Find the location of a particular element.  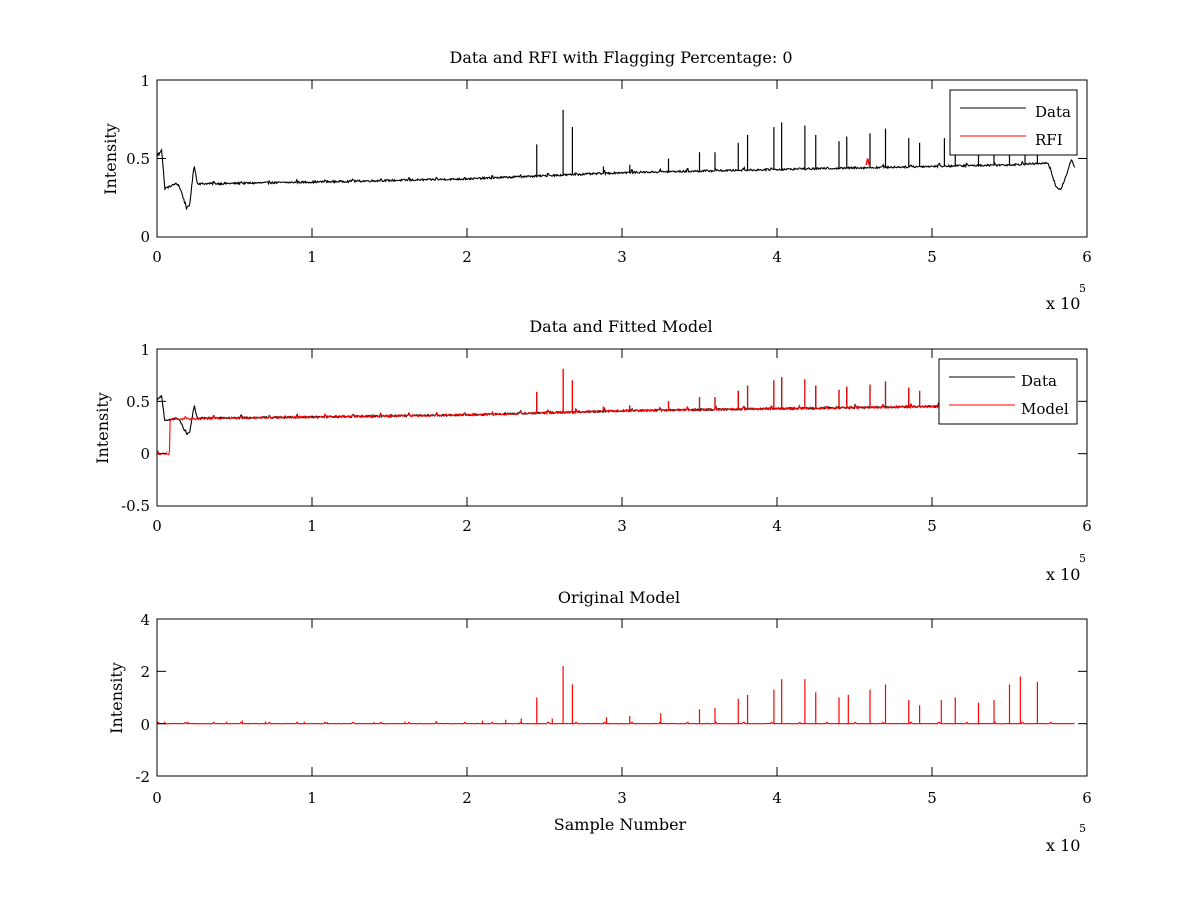

subplot-1-series is located at coordinates (616, 159).